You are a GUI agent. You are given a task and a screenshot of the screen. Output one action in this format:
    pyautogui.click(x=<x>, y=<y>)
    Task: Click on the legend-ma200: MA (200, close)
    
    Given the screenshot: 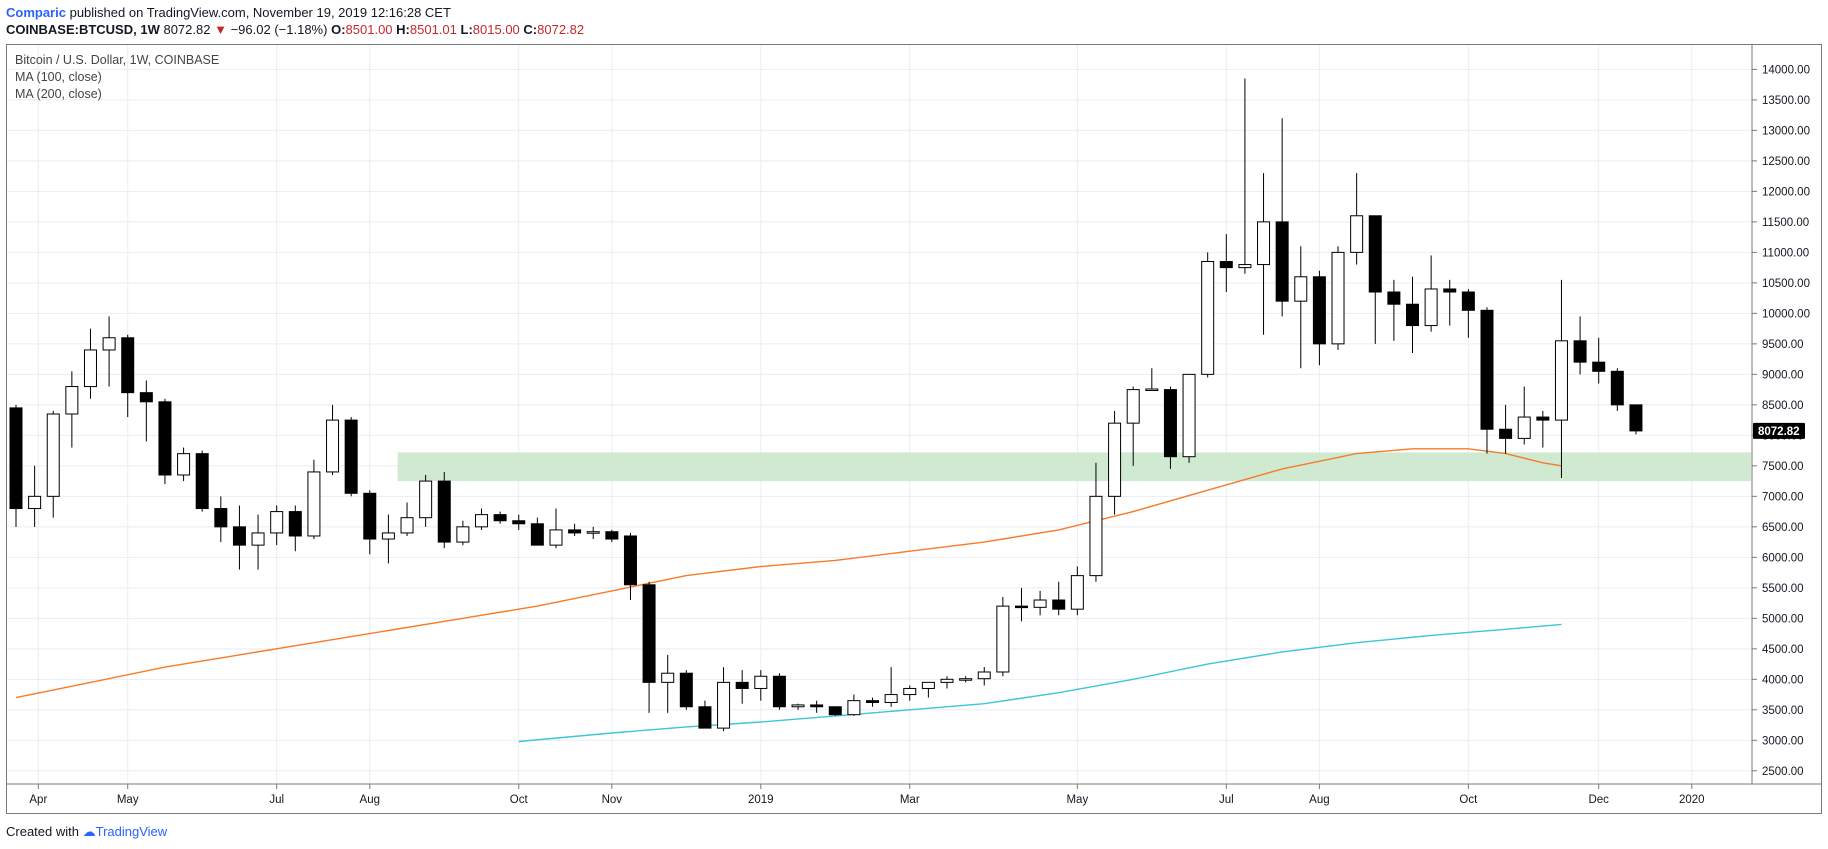 What is the action you would take?
    pyautogui.click(x=58, y=94)
    